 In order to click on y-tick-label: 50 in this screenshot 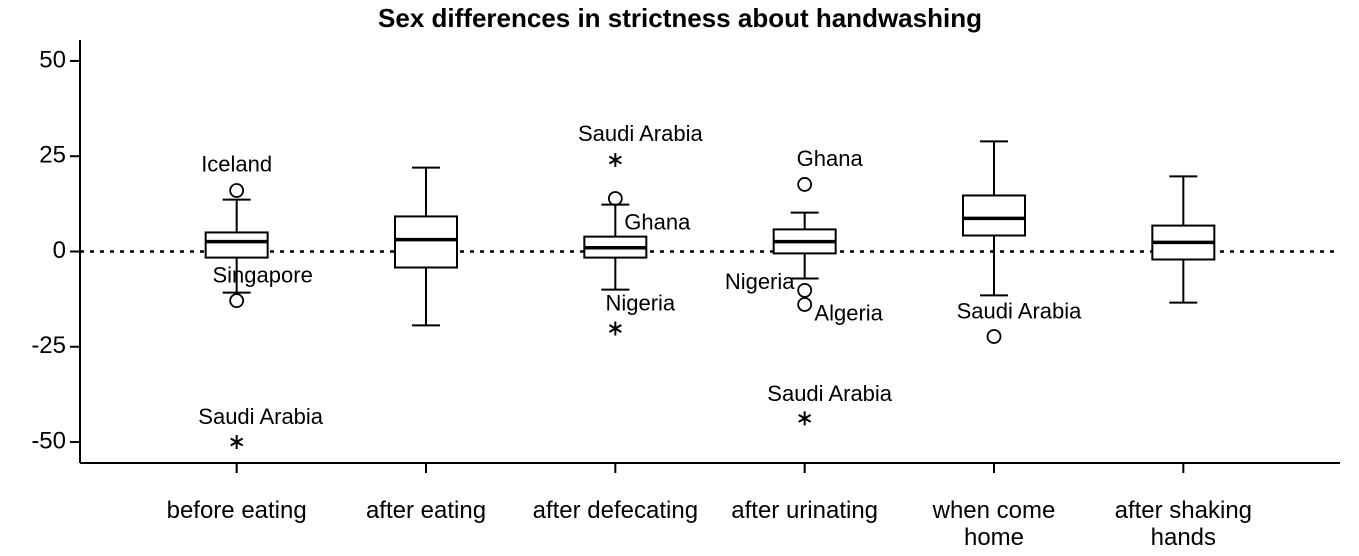, I will do `click(52, 59)`.